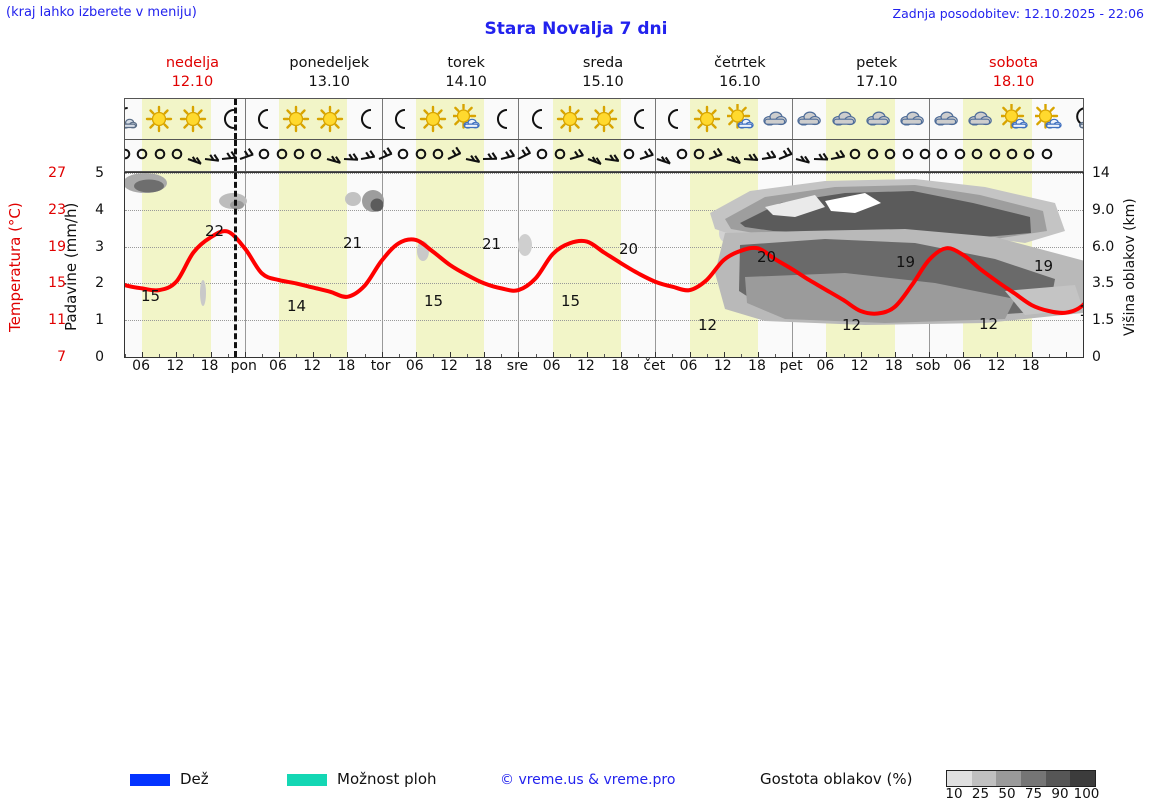  Describe the element at coordinates (96, 320) in the screenshot. I see `precipitation-tick: 1` at that location.